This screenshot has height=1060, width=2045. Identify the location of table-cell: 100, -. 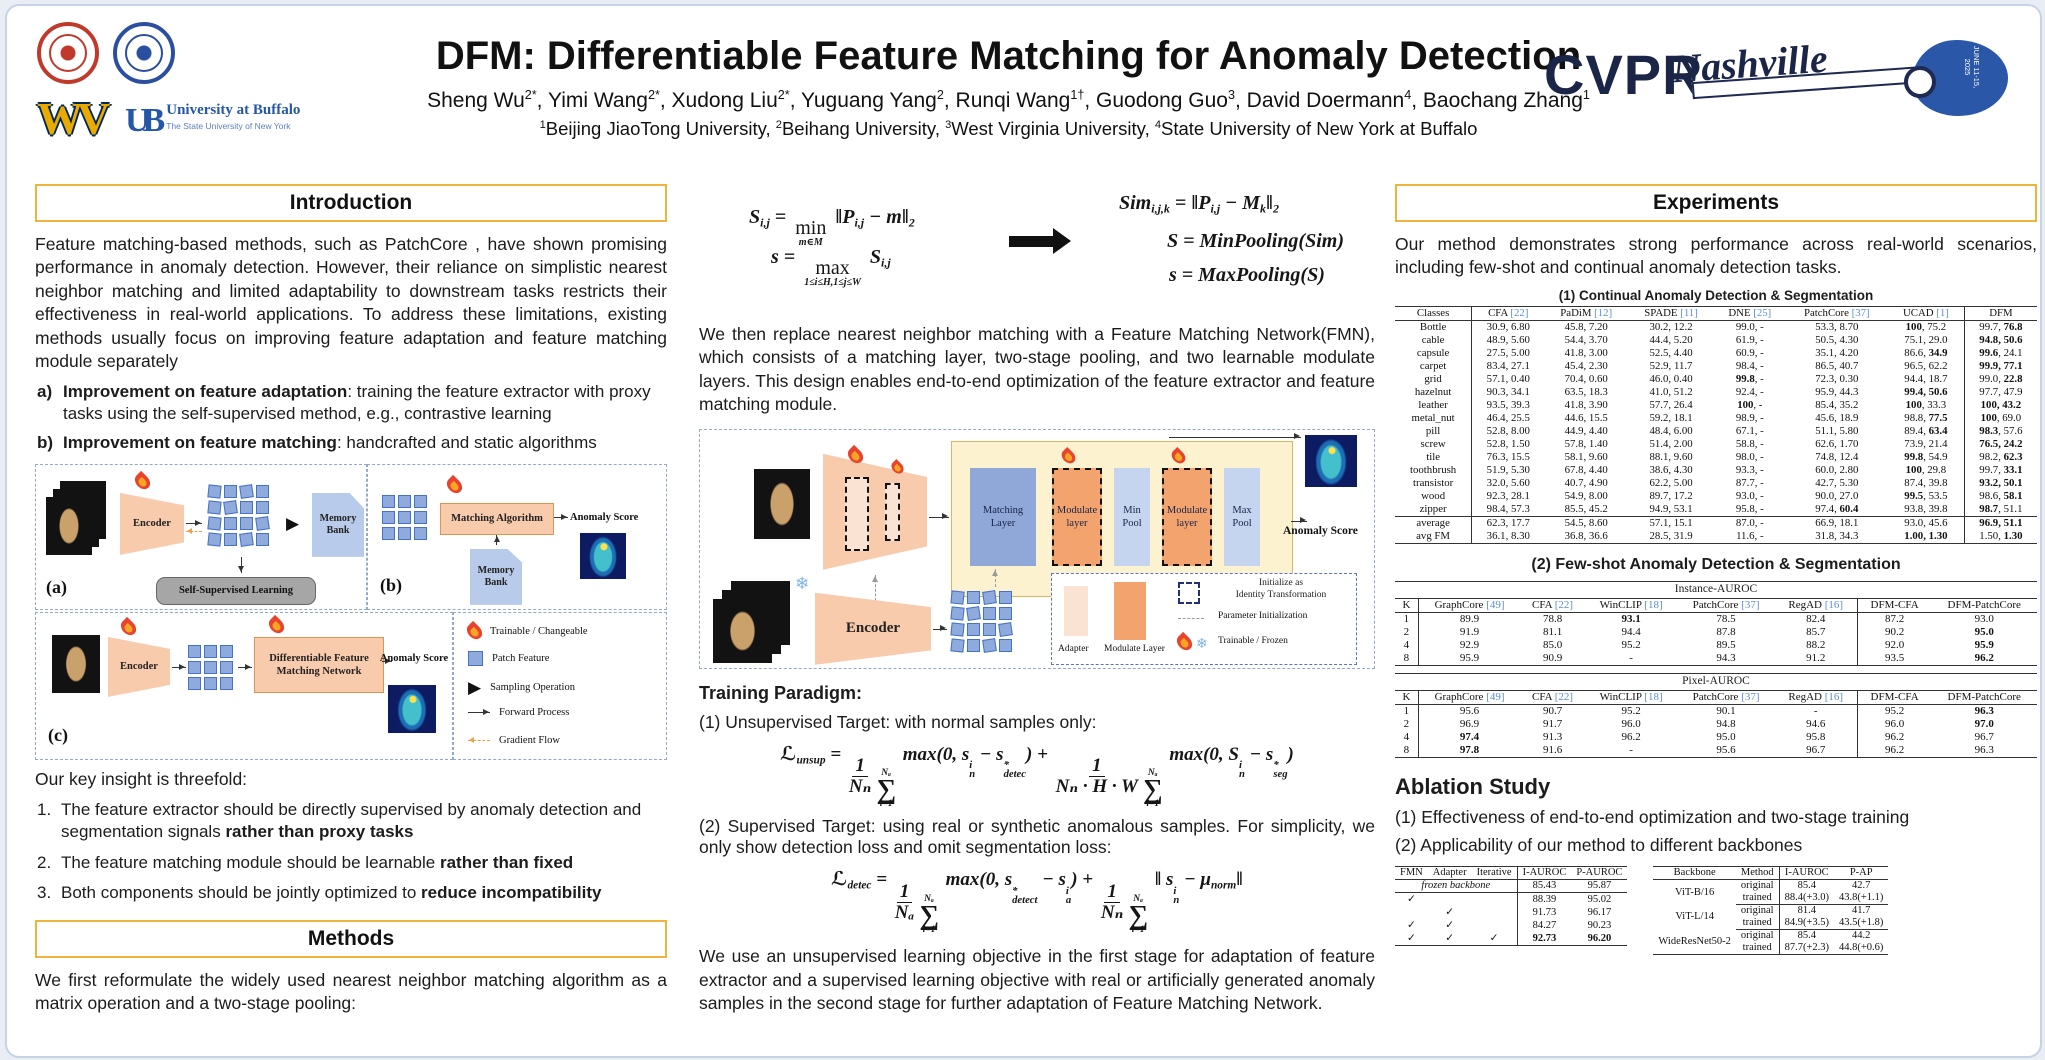
(1750, 405).